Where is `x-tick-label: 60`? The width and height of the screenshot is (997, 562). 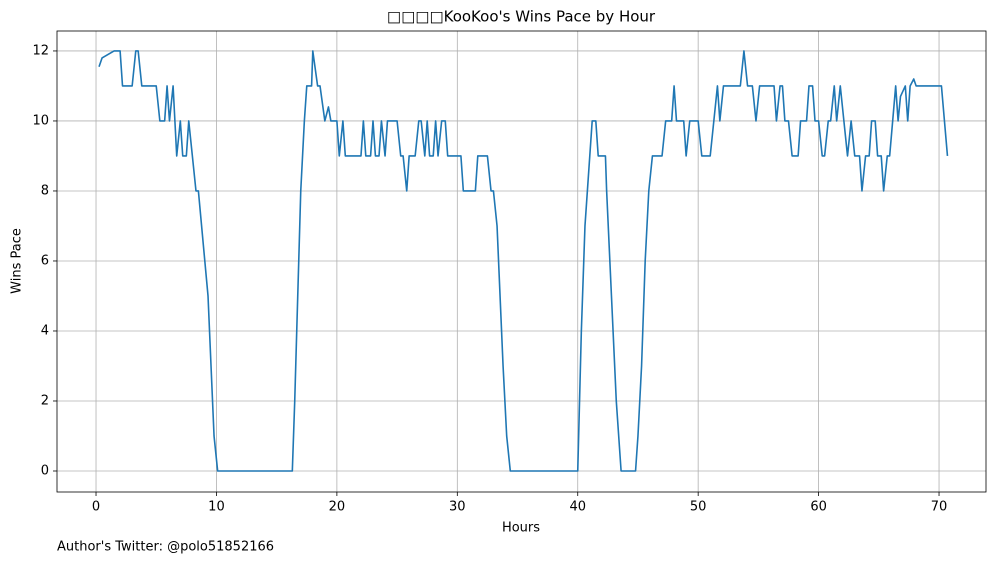 x-tick-label: 60 is located at coordinates (818, 507).